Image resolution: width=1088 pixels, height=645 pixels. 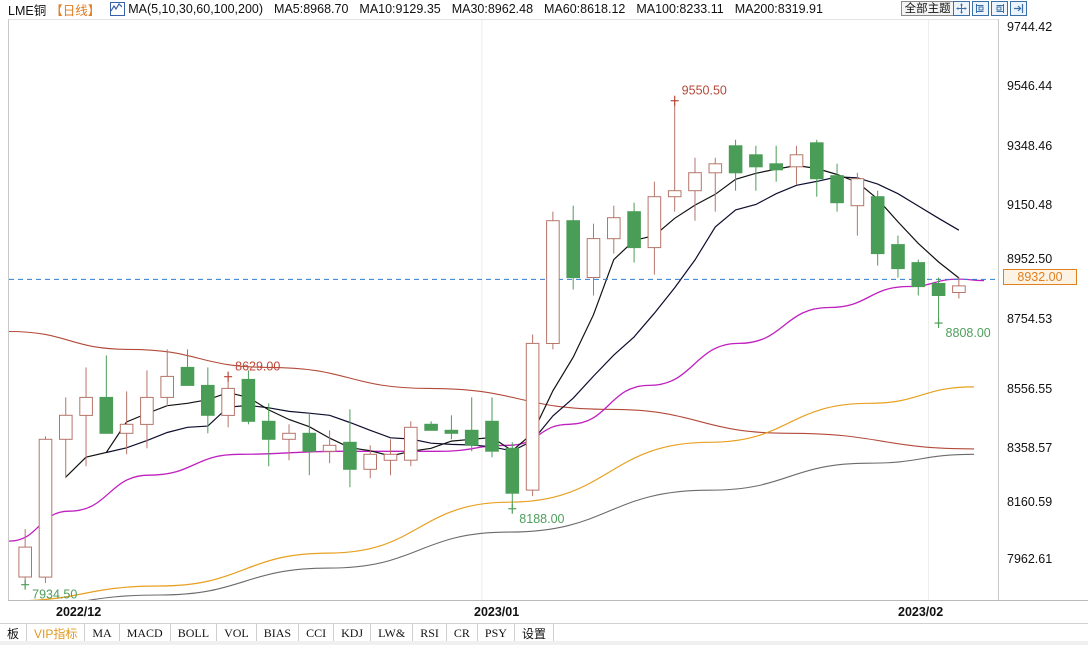 I want to click on svg-text: 9550.50, so click(x=704, y=91).